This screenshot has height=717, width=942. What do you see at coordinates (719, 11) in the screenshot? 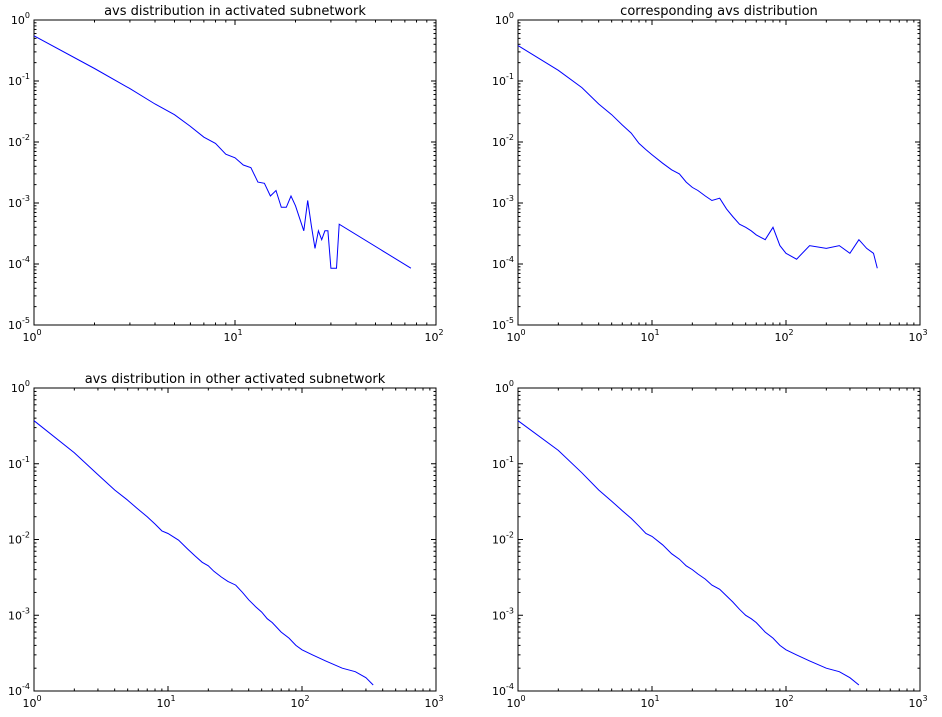
I see `chart-title: corresponding avs distribution` at bounding box center [719, 11].